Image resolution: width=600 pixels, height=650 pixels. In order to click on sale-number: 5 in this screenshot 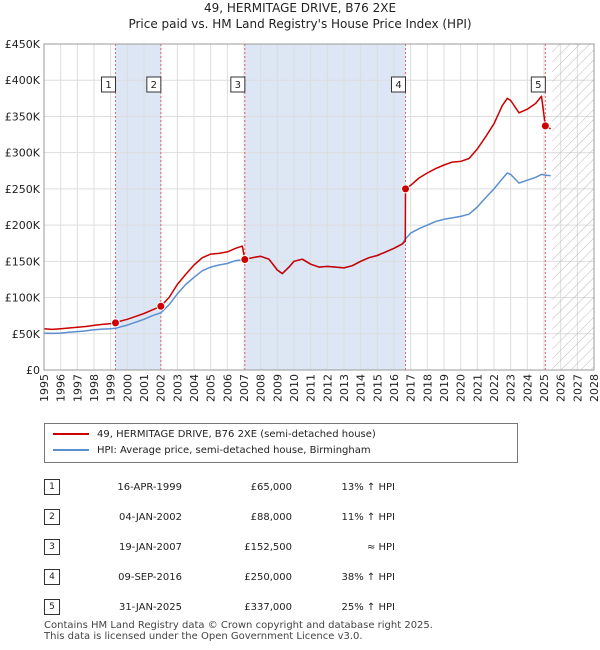, I will do `click(52, 607)`.